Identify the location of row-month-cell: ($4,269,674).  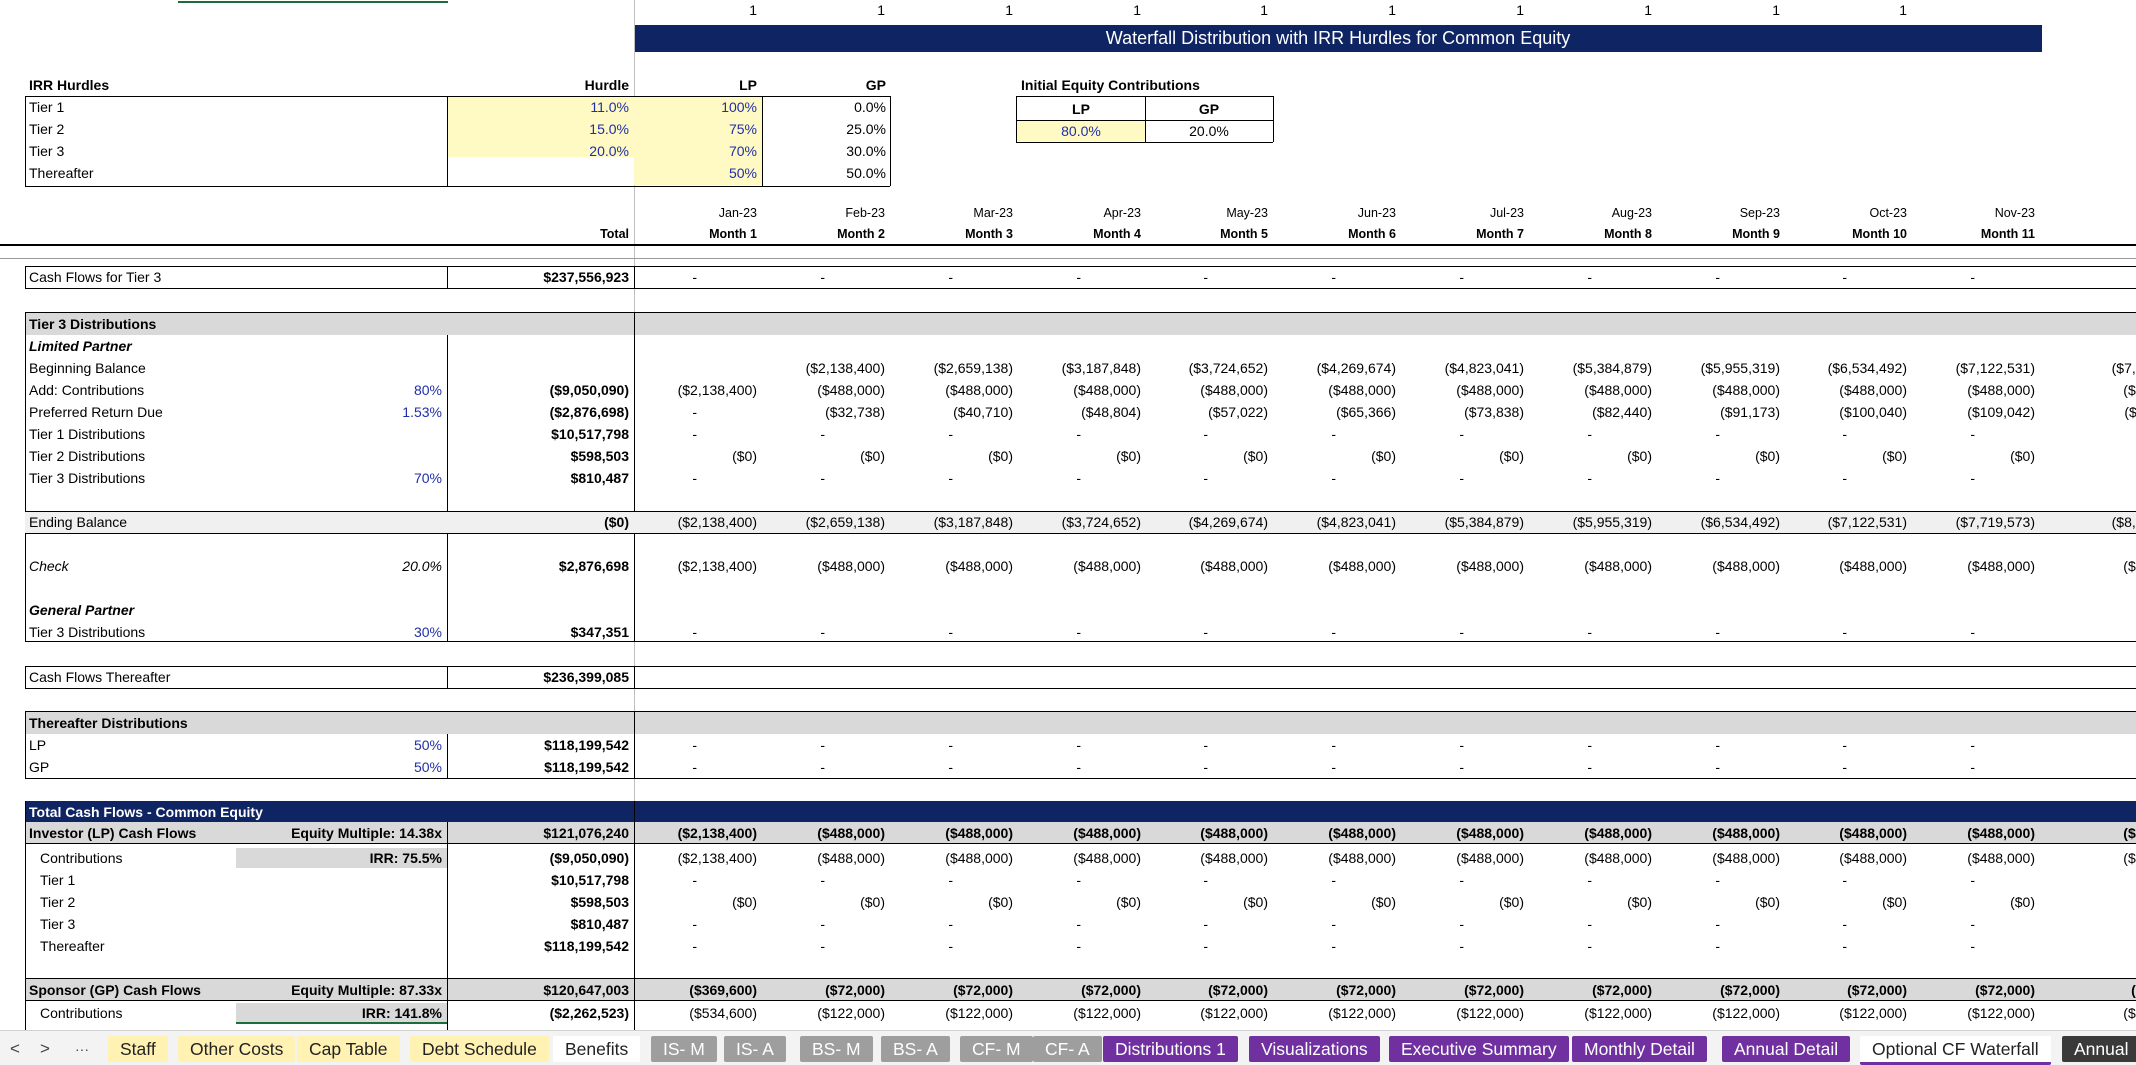
(1356, 368).